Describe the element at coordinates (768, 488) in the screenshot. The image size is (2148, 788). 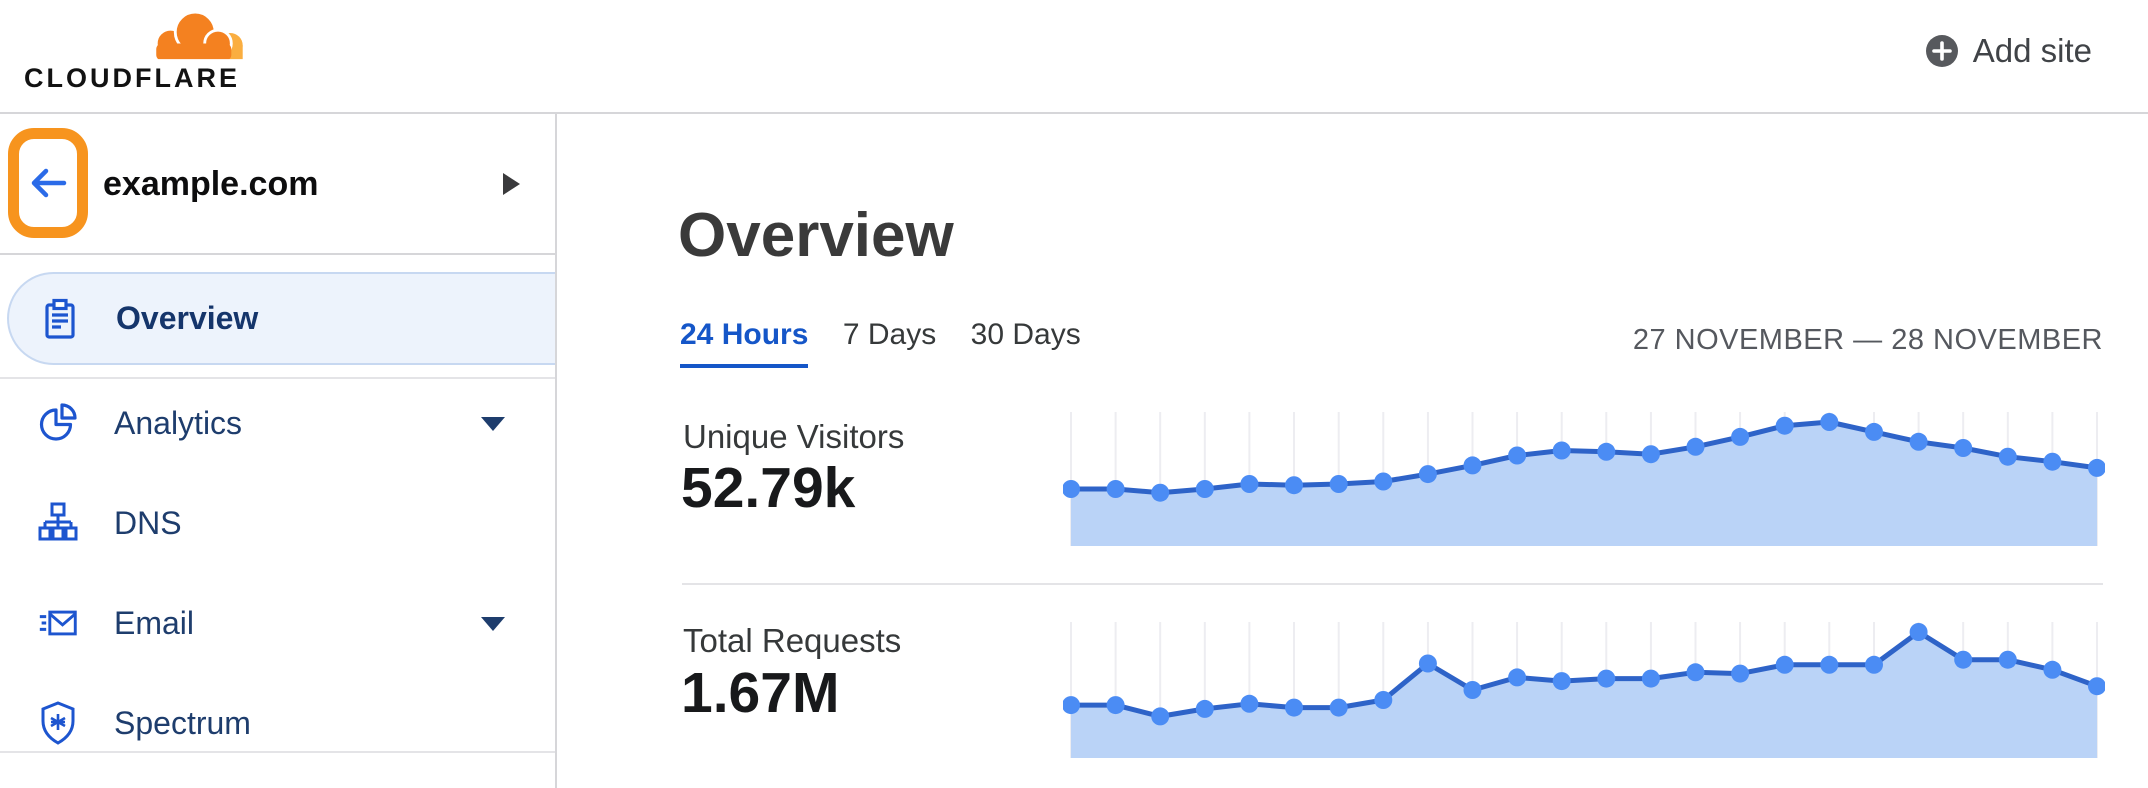
I see `metric-value-unique-visitors: 52.79k` at that location.